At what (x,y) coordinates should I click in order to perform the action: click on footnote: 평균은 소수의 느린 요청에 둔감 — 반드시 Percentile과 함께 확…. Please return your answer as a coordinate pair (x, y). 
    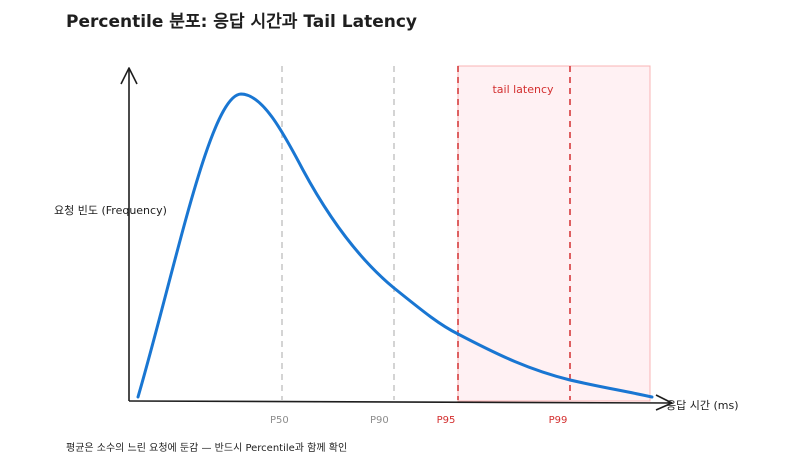
    Looking at the image, I should click on (206, 448).